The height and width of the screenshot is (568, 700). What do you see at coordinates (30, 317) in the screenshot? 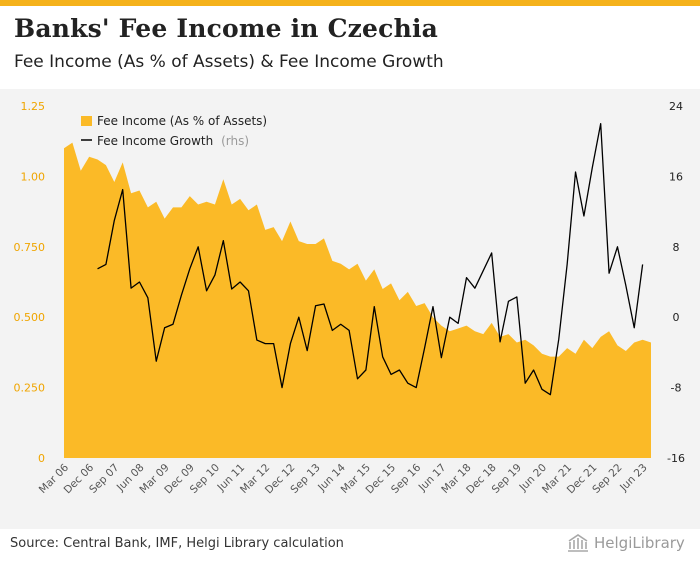
I see `left-axis-tick-label: 0.500` at bounding box center [30, 317].